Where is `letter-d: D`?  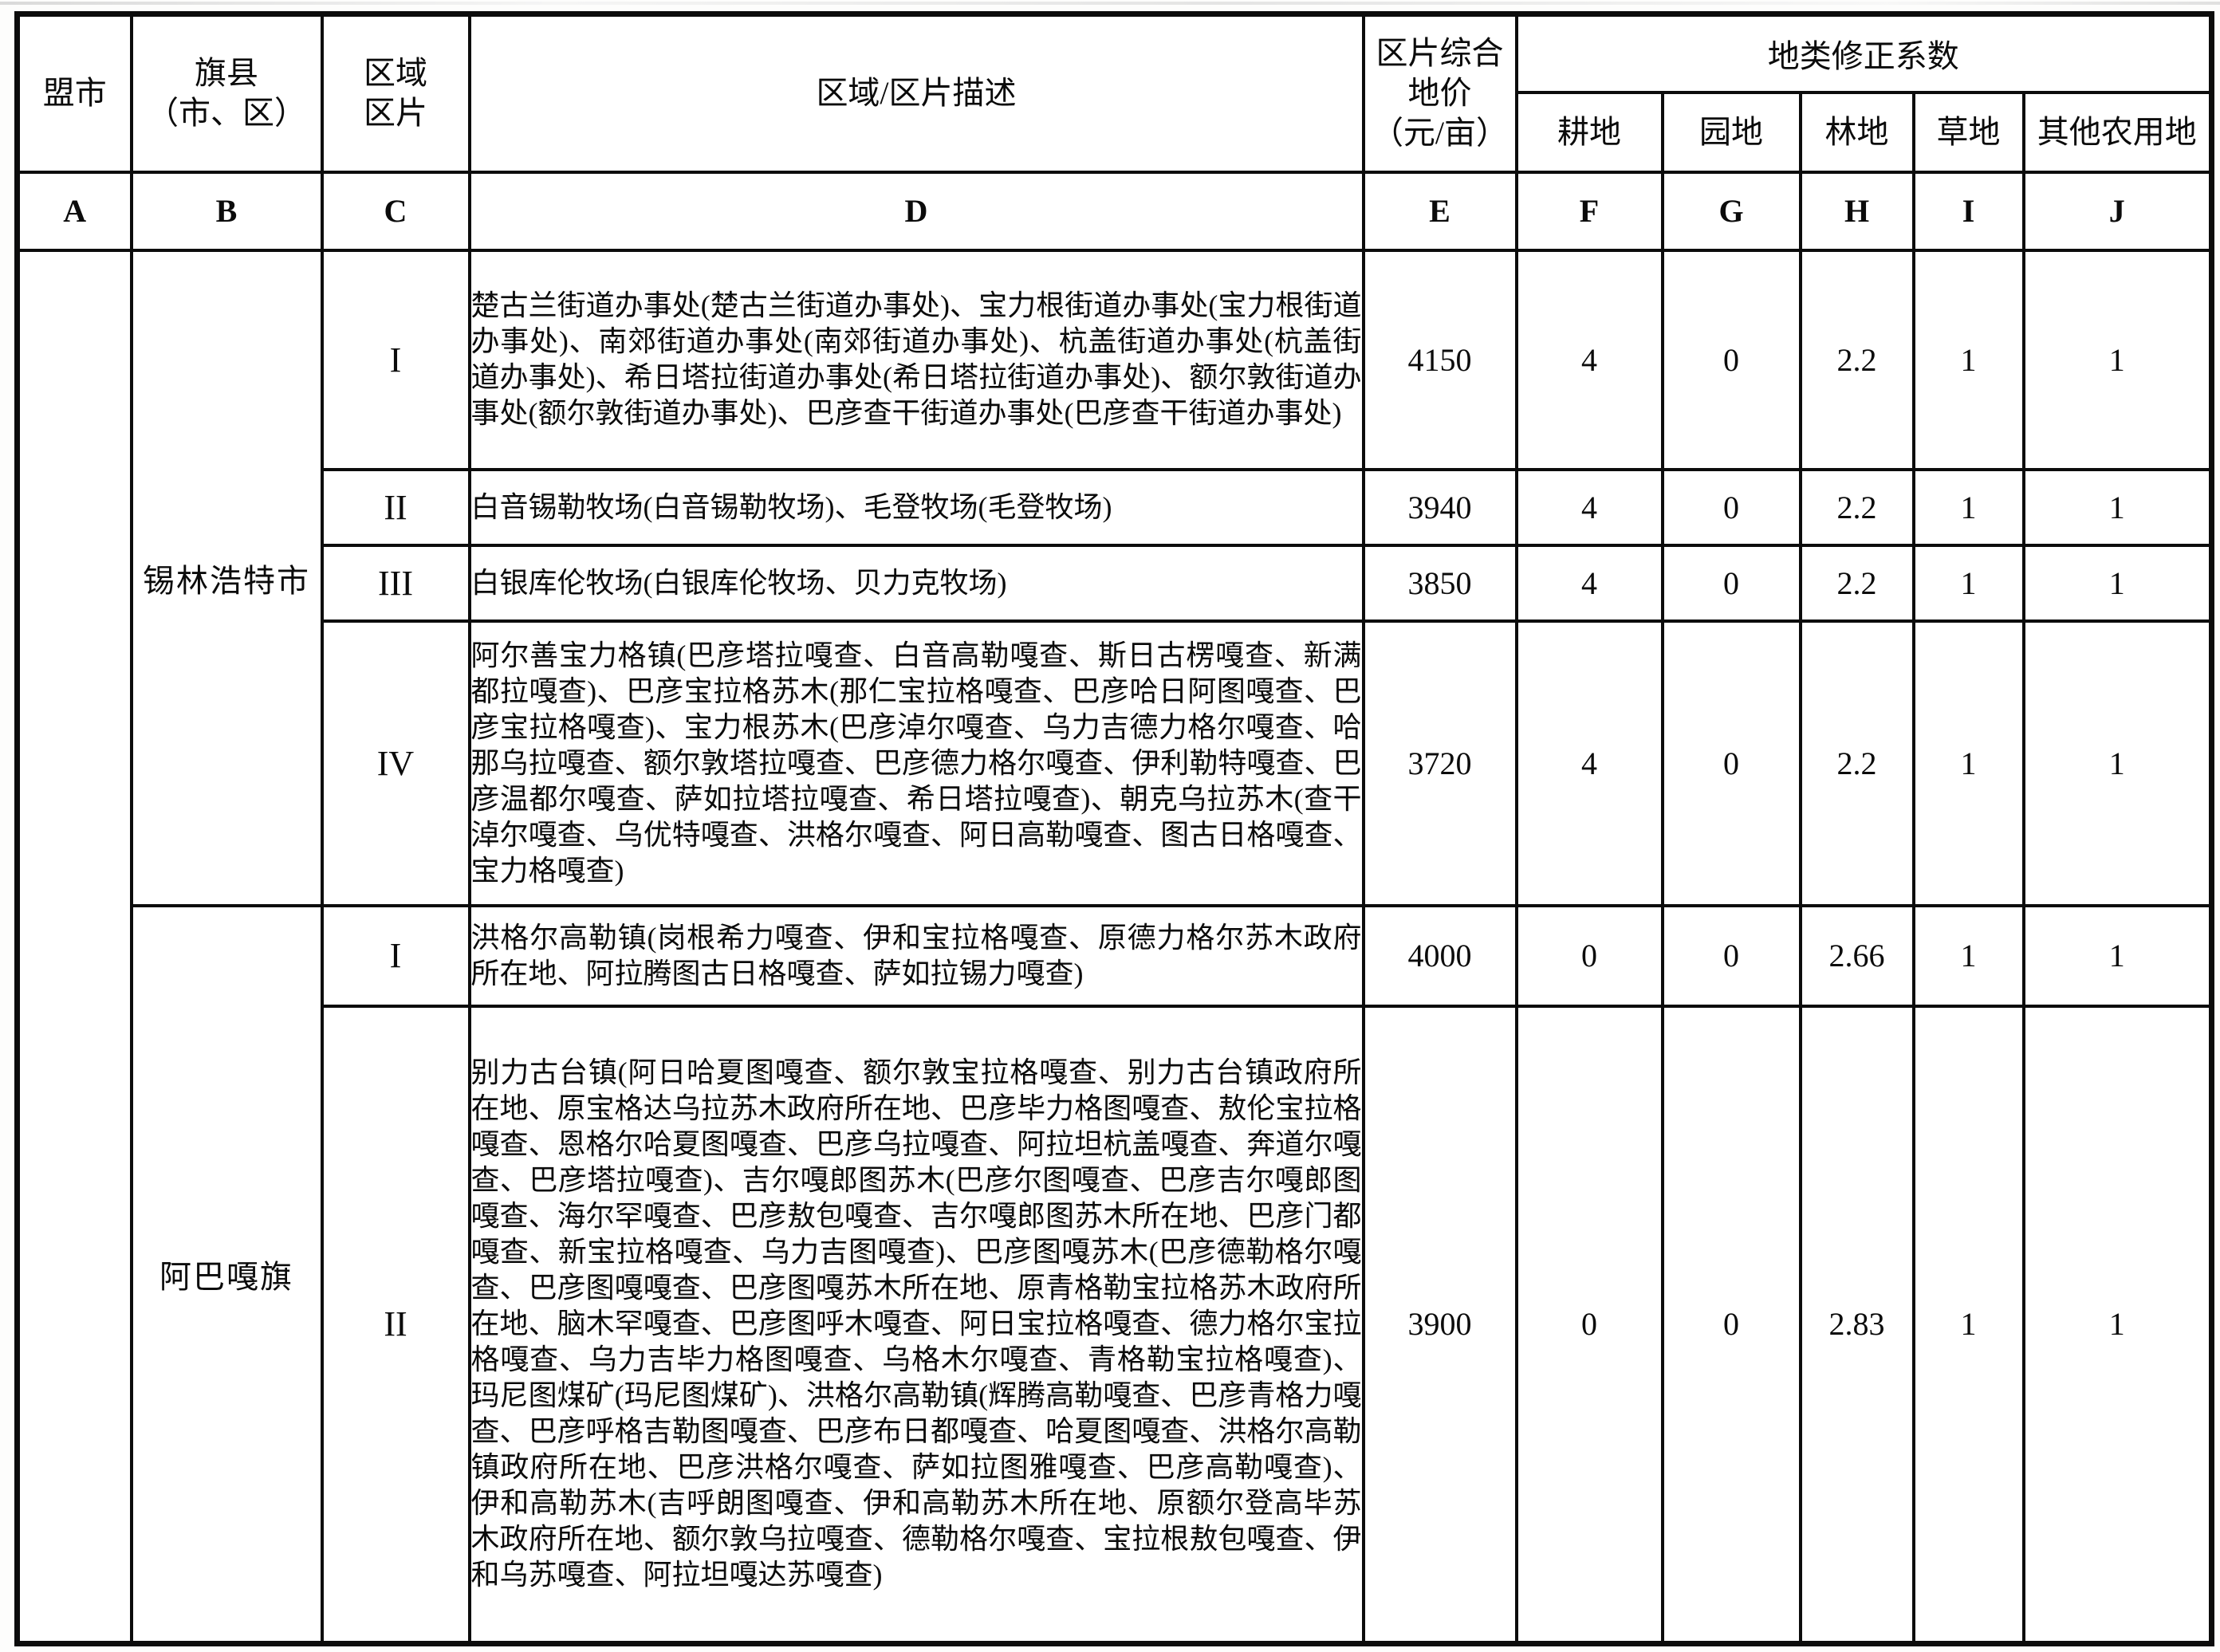
letter-d: D is located at coordinates (916, 211).